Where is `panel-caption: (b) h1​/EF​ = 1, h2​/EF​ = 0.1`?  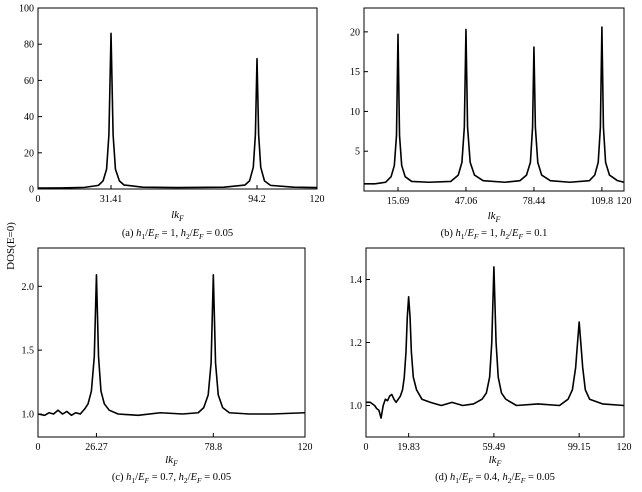
panel-caption: (b) h1​/EF​ = 1, h2​/EF​ = 0.1 is located at coordinates (494, 234).